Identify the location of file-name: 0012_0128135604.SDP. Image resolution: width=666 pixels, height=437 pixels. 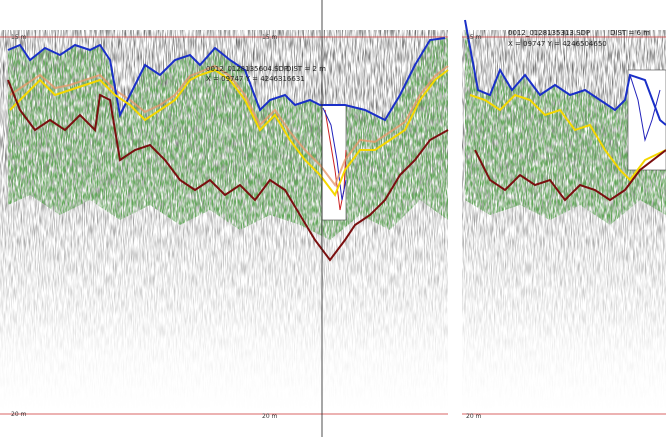
(247, 69).